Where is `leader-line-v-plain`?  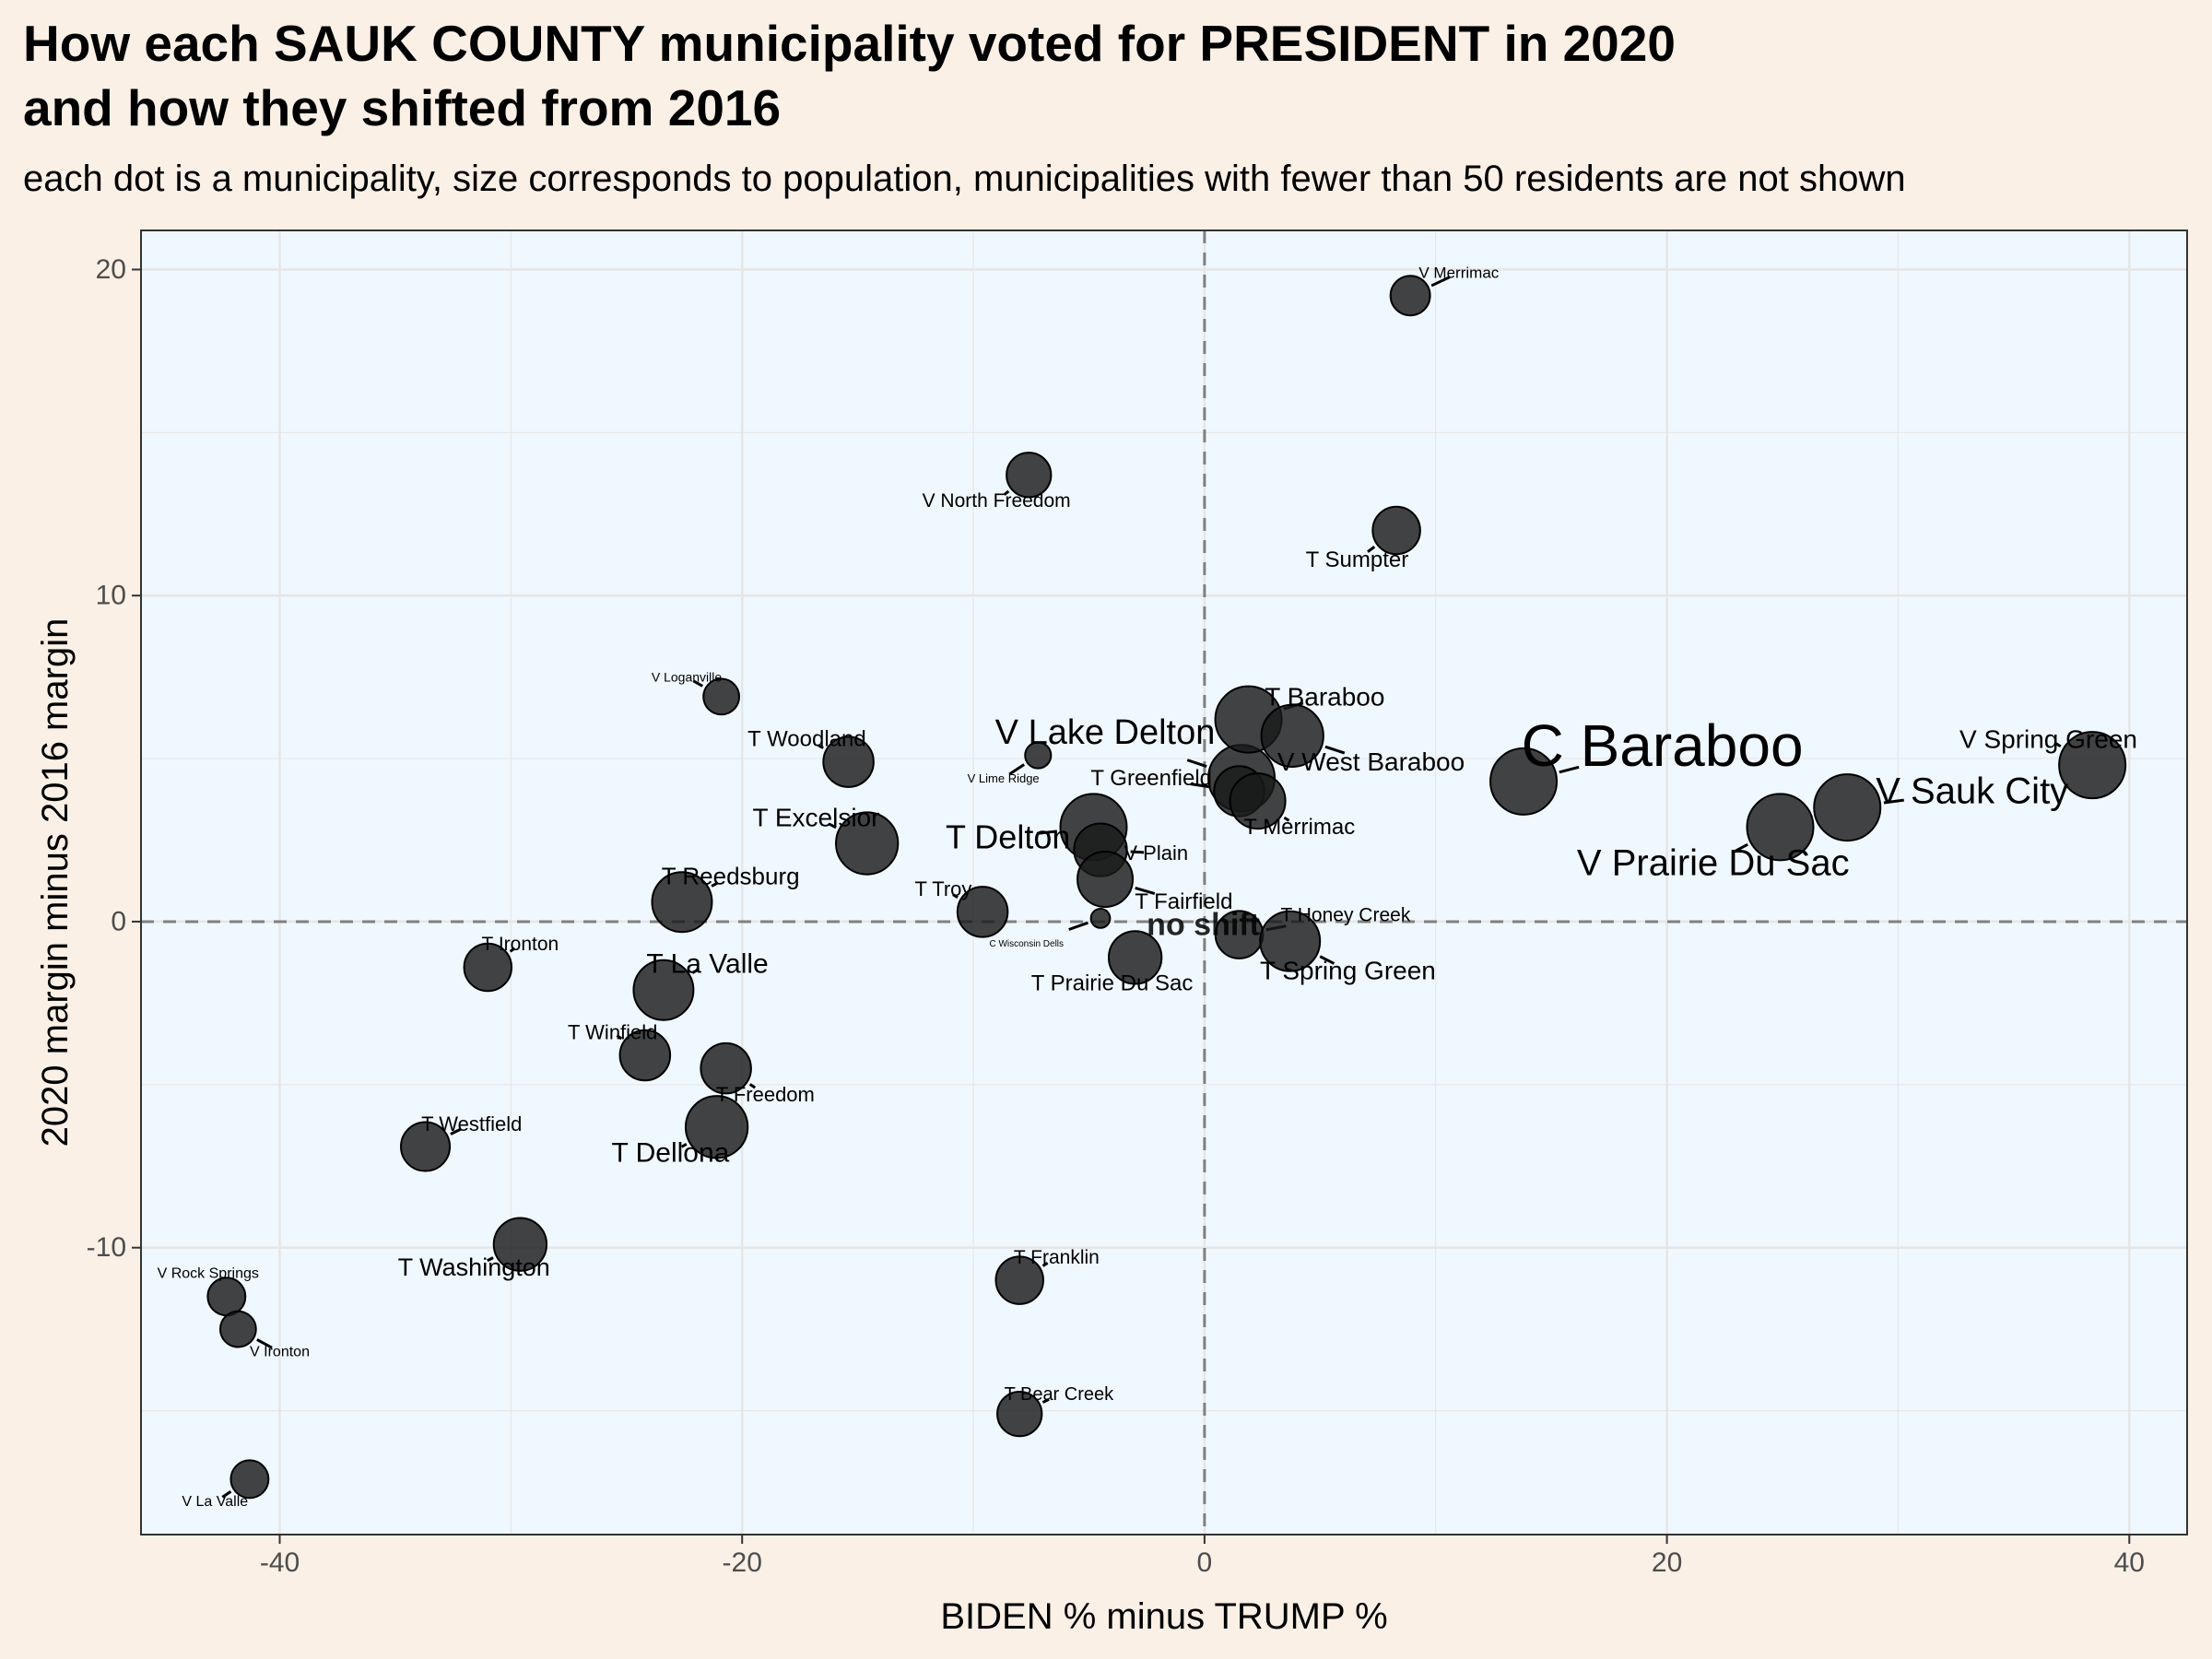 leader-line-v-plain is located at coordinates (1137, 852).